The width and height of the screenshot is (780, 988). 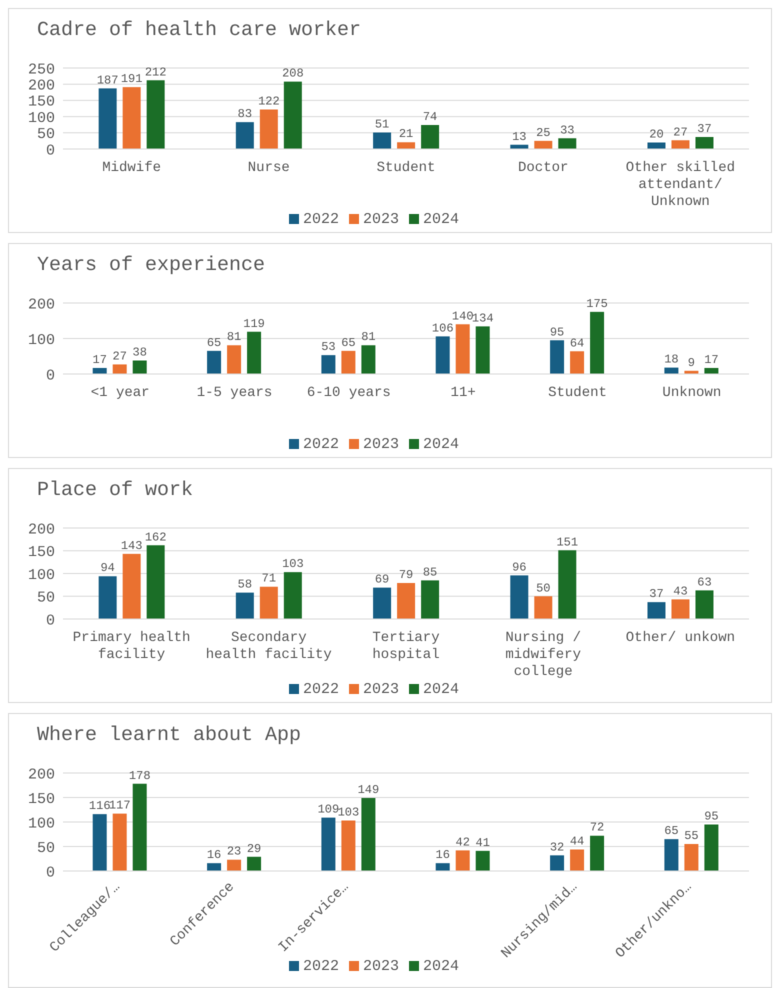 I want to click on data-label: 69, so click(x=382, y=579).